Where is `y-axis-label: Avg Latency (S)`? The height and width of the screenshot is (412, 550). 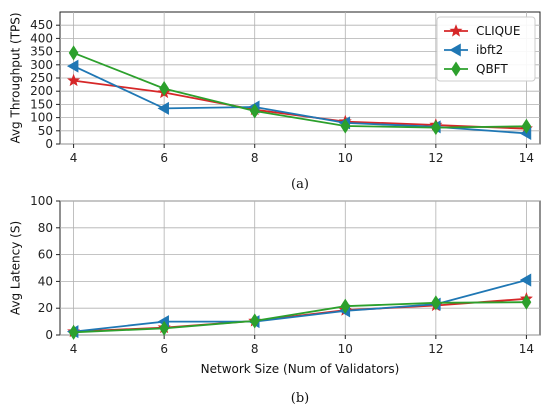 y-axis-label: Avg Latency (S) is located at coordinates (16, 268).